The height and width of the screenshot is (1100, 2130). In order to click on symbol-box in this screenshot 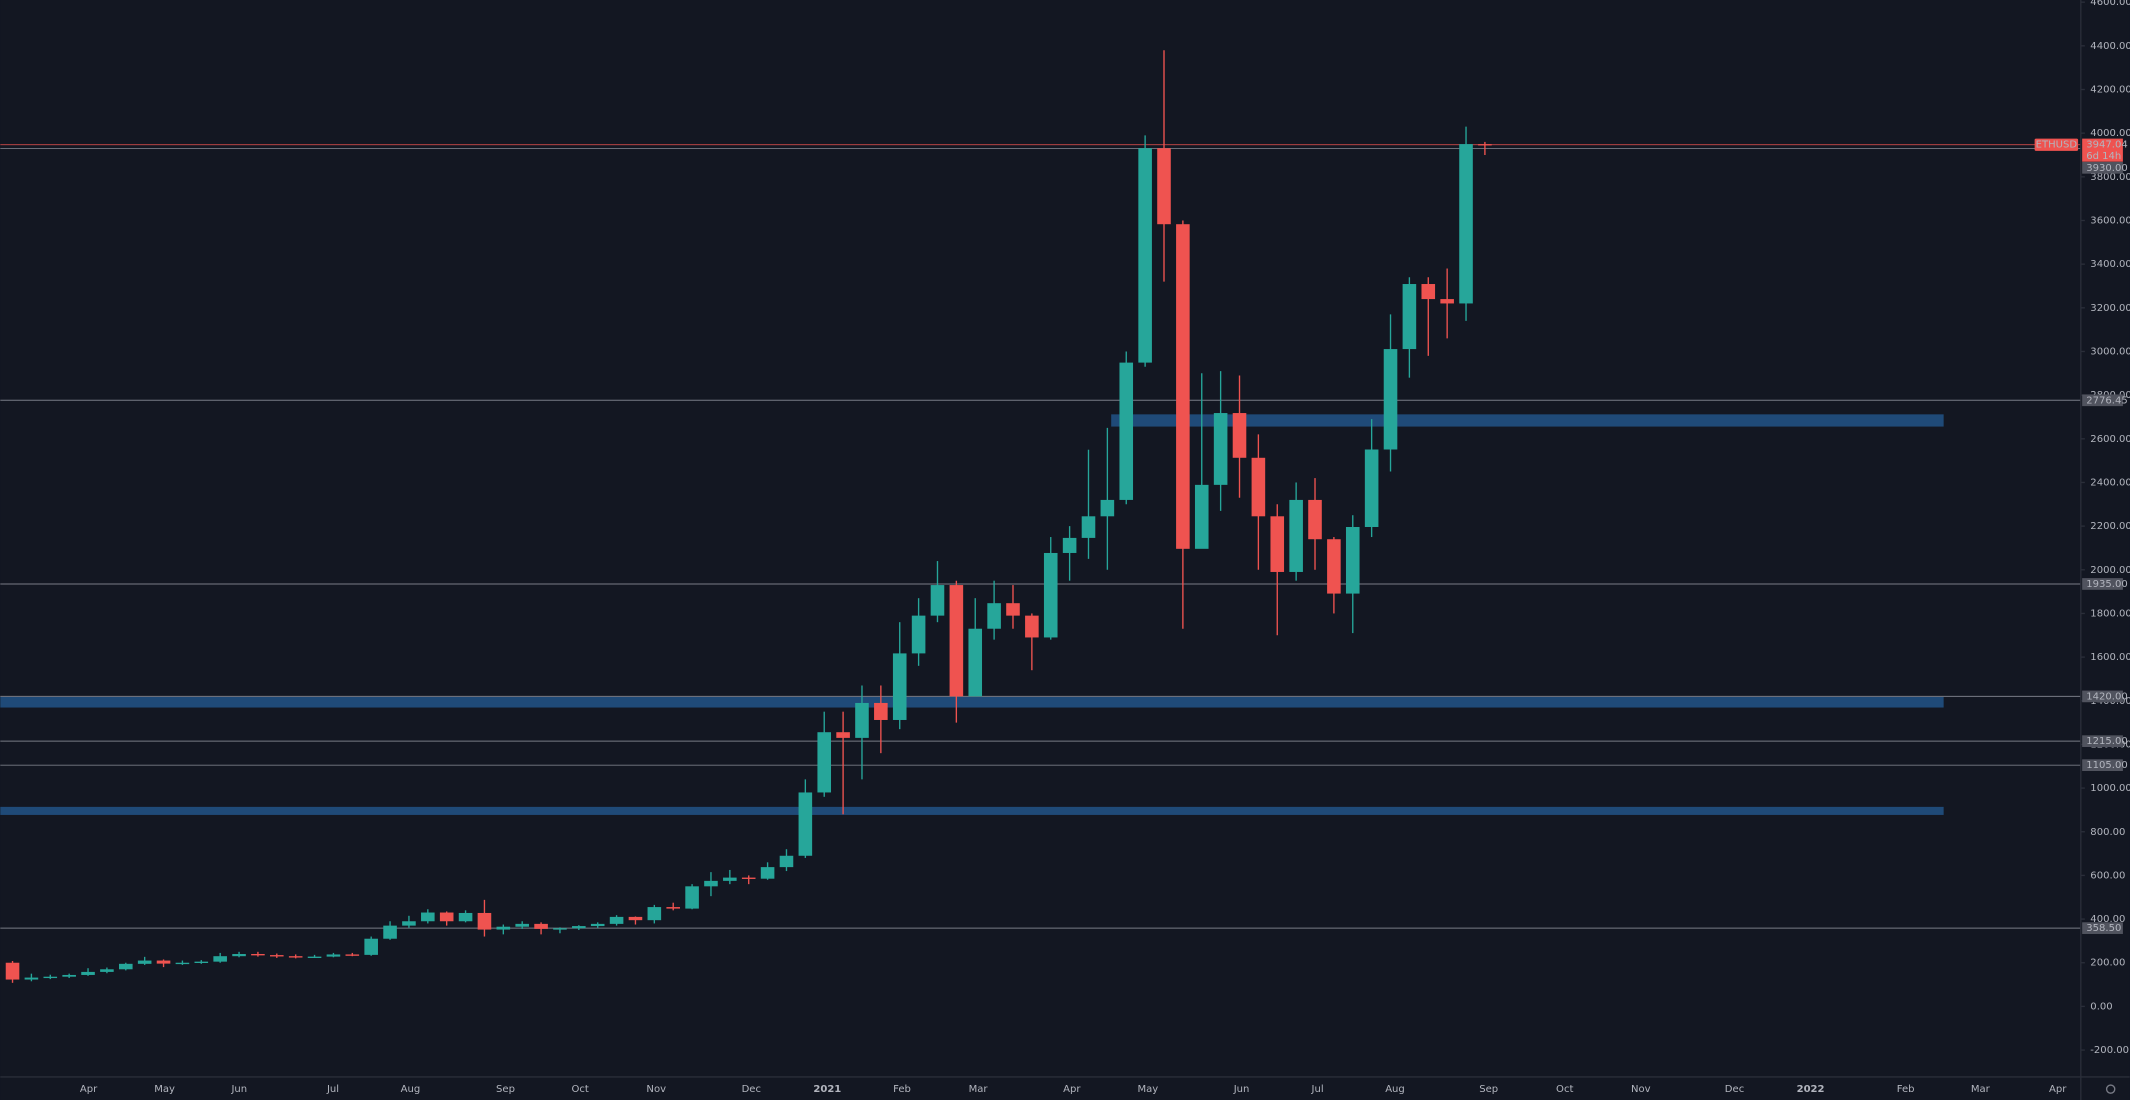, I will do `click(2056, 144)`.